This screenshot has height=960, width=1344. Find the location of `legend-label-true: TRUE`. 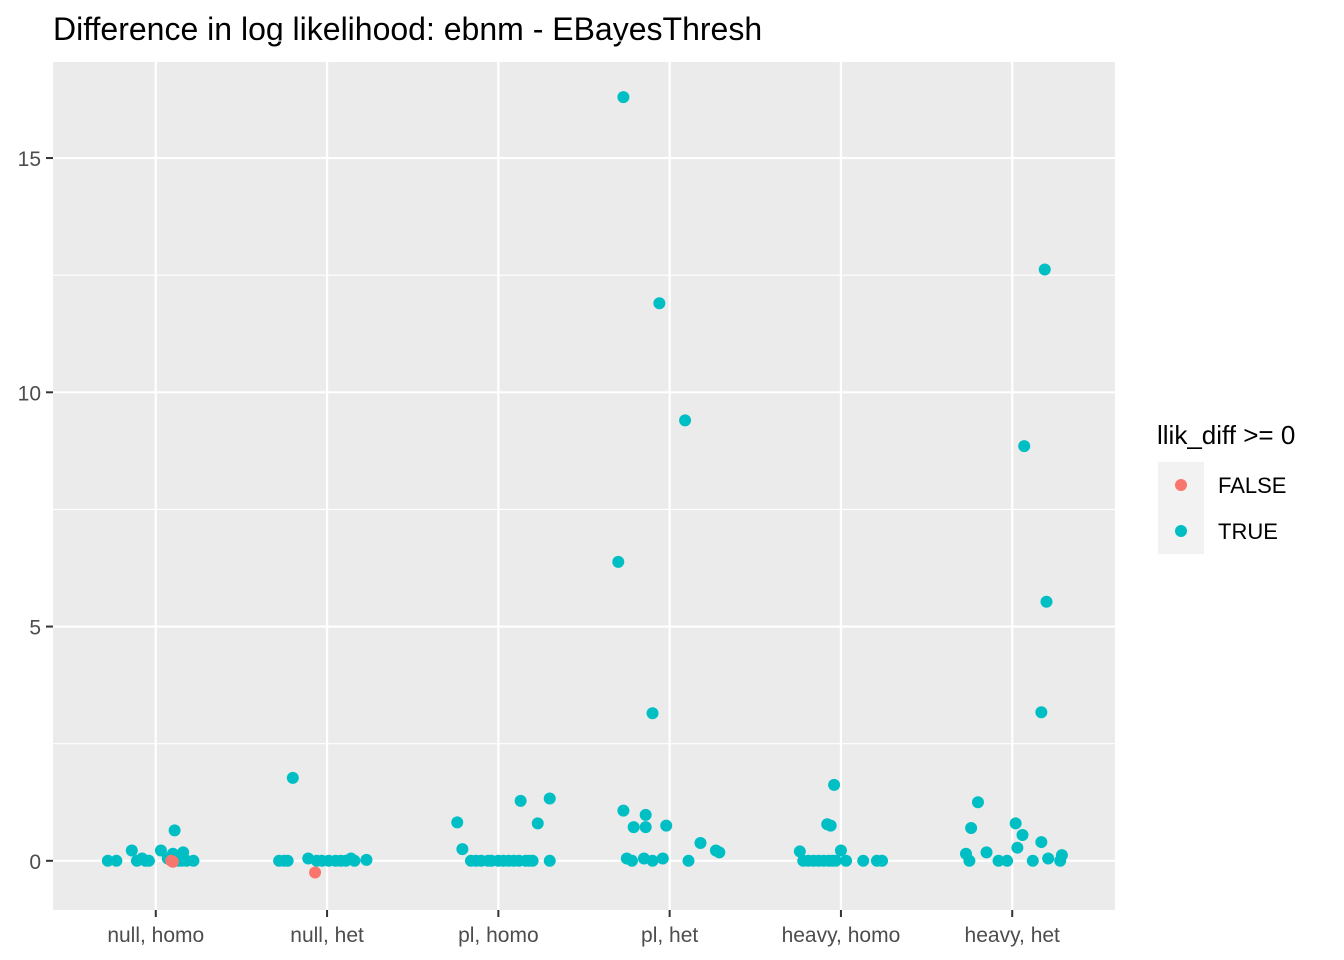

legend-label-true: TRUE is located at coordinates (1248, 531).